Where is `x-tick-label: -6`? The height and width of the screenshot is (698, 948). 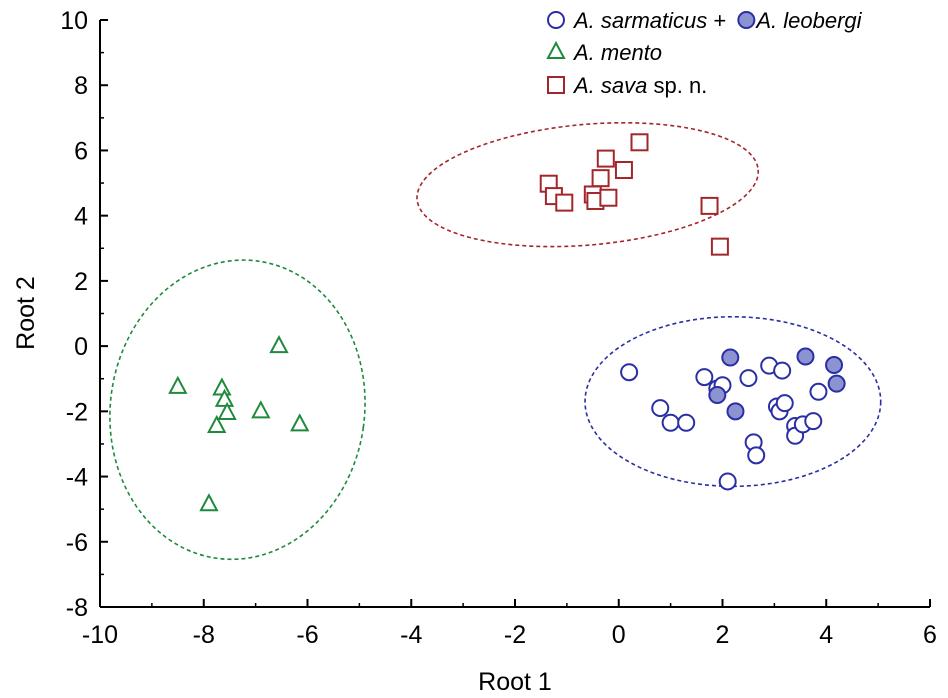
x-tick-label: -6 is located at coordinates (307, 635).